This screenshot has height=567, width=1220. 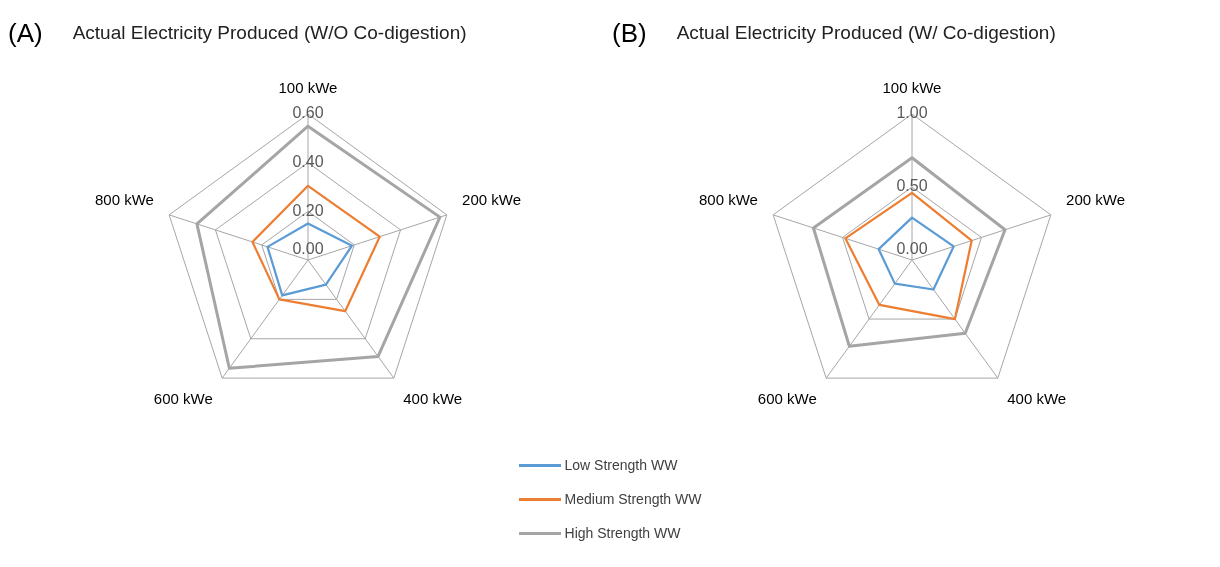 I want to click on text: (A), so click(x=25, y=33).